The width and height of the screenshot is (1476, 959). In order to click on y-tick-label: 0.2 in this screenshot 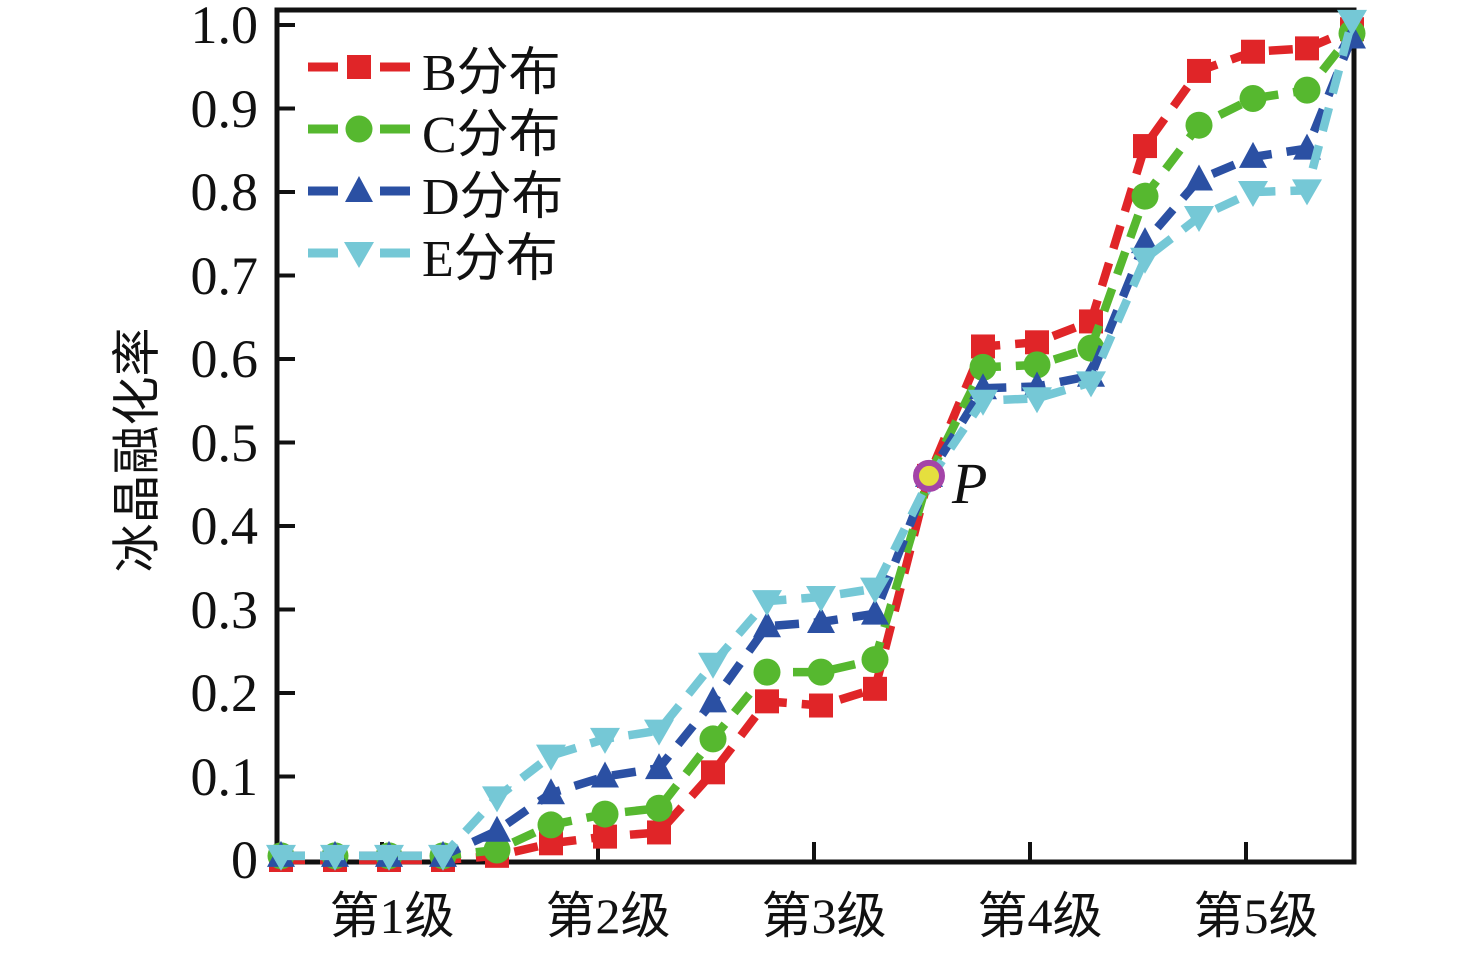, I will do `click(224, 693)`.